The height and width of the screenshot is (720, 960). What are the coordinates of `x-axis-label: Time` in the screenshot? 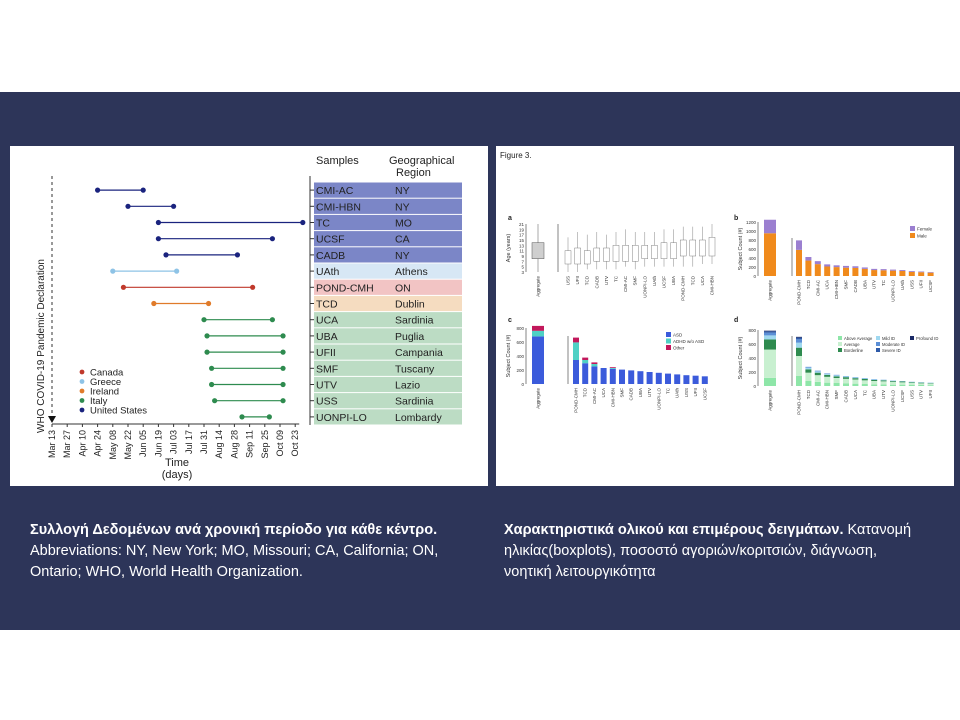 It's located at (177, 463).